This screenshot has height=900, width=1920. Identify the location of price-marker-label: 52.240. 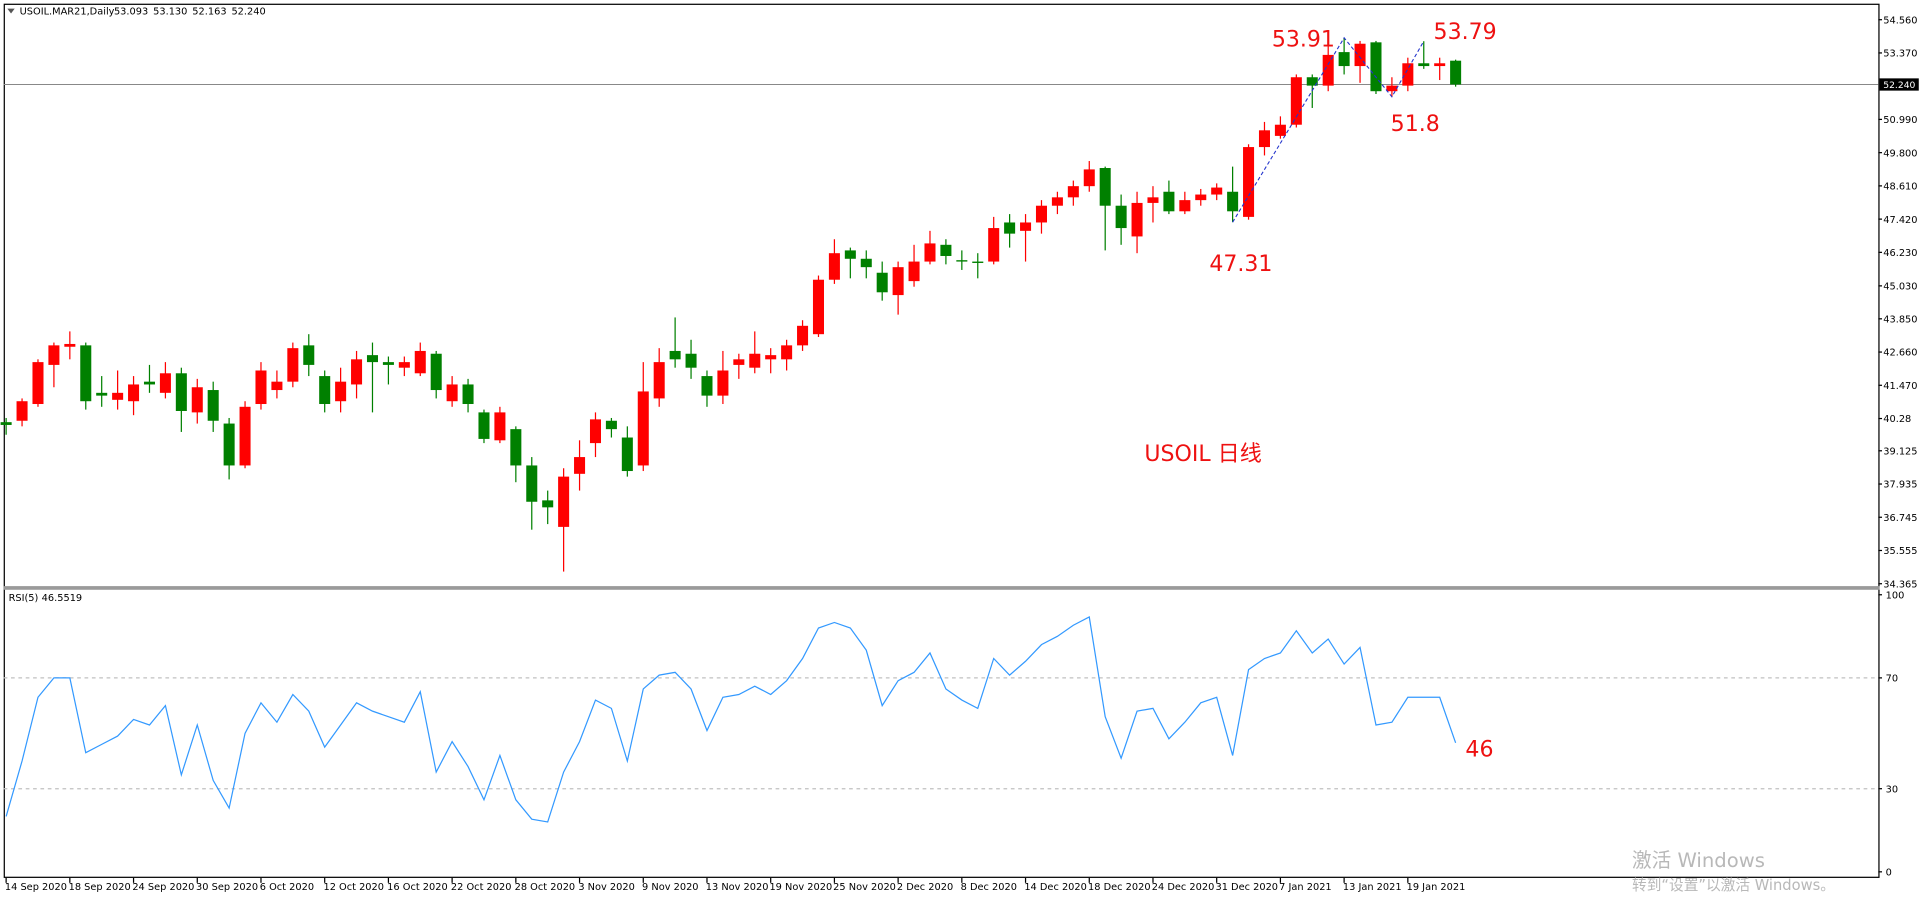
(1899, 85).